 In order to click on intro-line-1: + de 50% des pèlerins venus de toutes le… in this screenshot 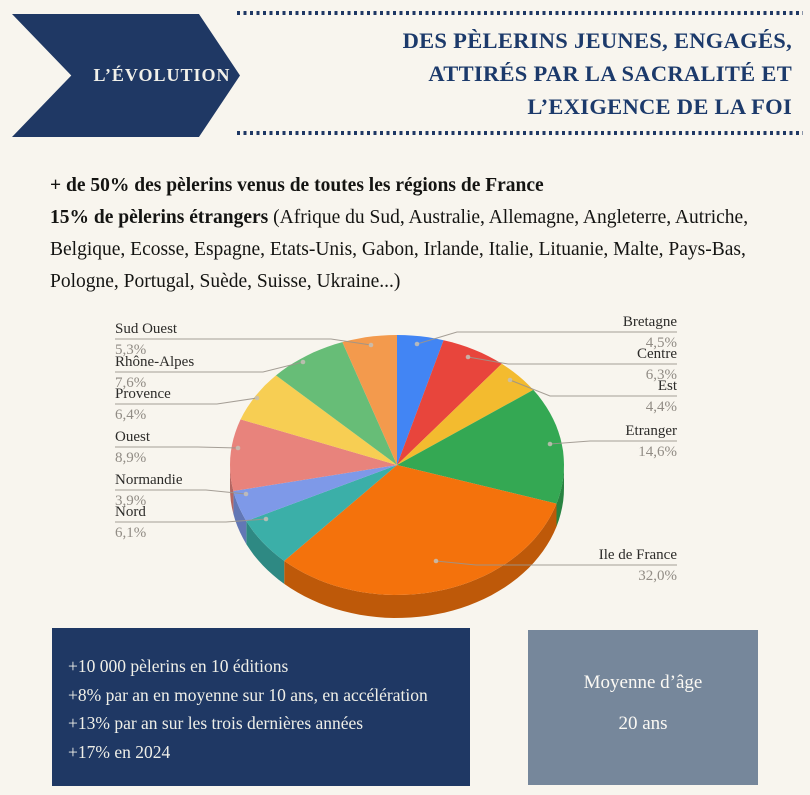, I will do `click(297, 185)`.